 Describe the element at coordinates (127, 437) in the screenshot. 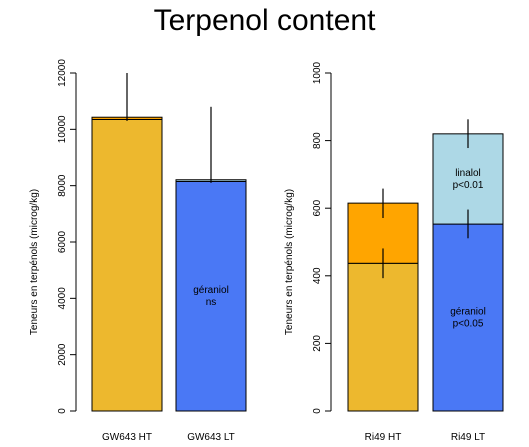

I see `category-label: GW643 HT` at that location.